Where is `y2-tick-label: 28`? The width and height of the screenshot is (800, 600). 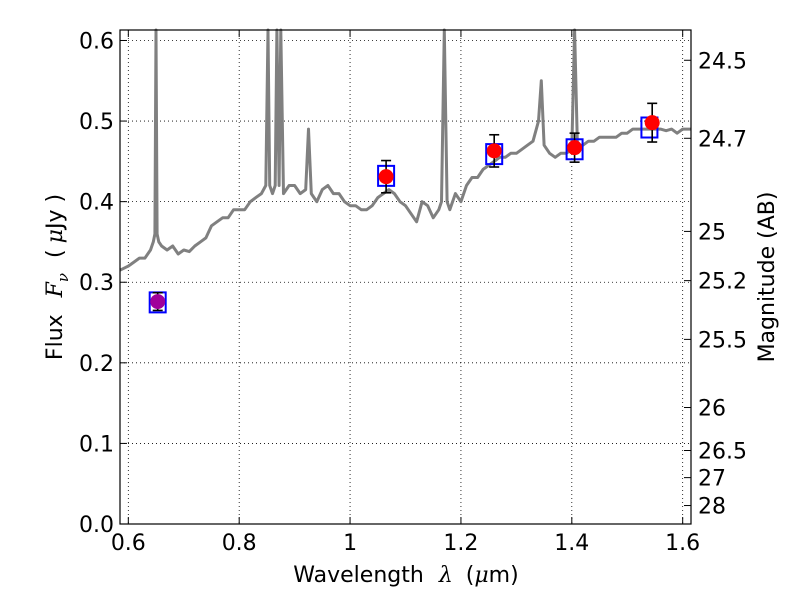
y2-tick-label: 28 is located at coordinates (712, 507).